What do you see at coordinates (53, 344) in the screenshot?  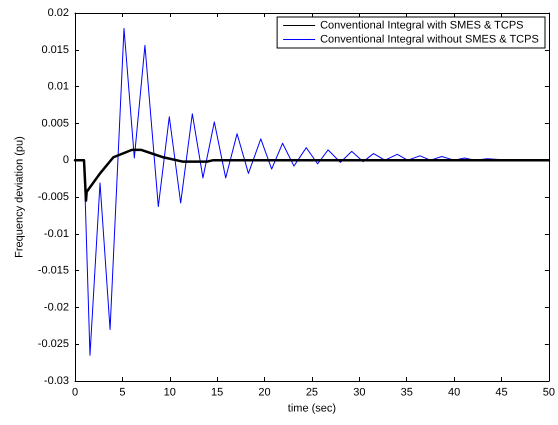 I see `y-tick-label: -0.025` at bounding box center [53, 344].